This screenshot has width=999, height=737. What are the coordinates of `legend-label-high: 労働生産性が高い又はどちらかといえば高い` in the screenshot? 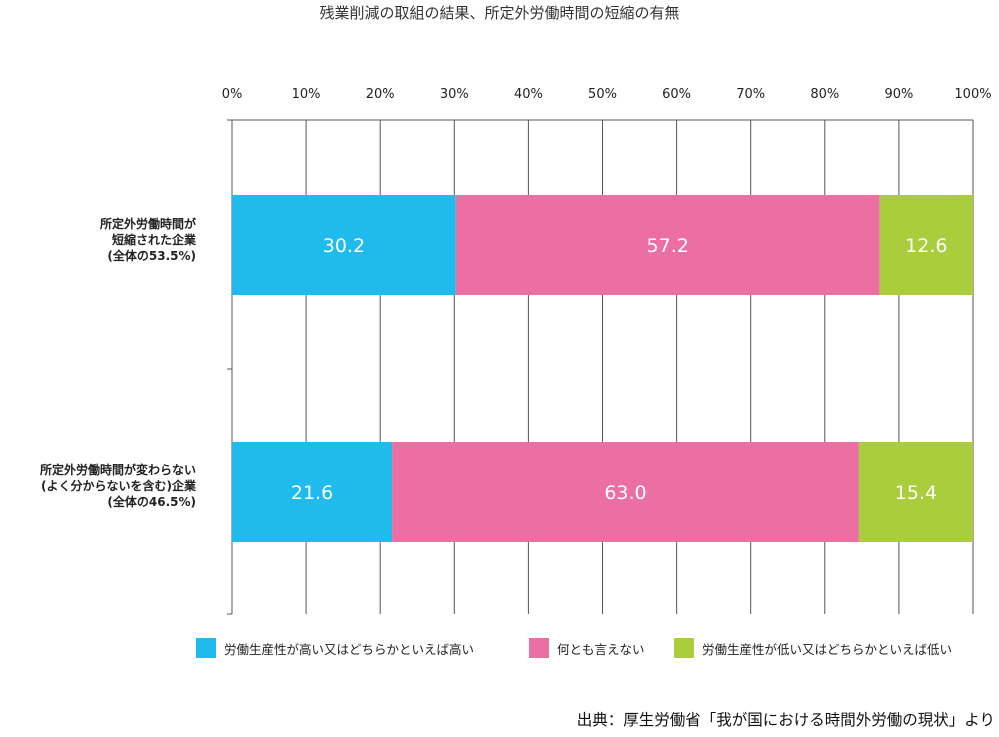 It's located at (349, 649).